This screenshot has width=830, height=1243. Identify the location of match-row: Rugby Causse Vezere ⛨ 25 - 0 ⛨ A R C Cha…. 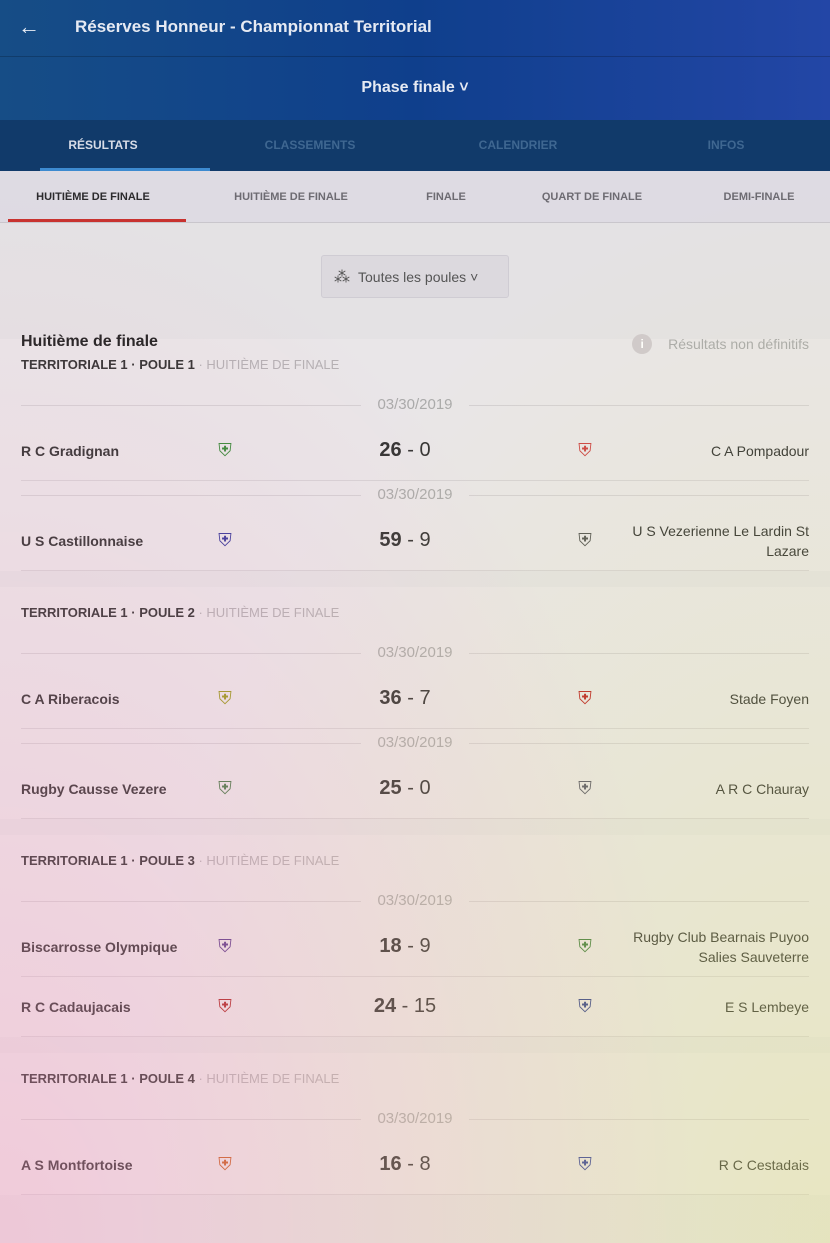
(415, 789).